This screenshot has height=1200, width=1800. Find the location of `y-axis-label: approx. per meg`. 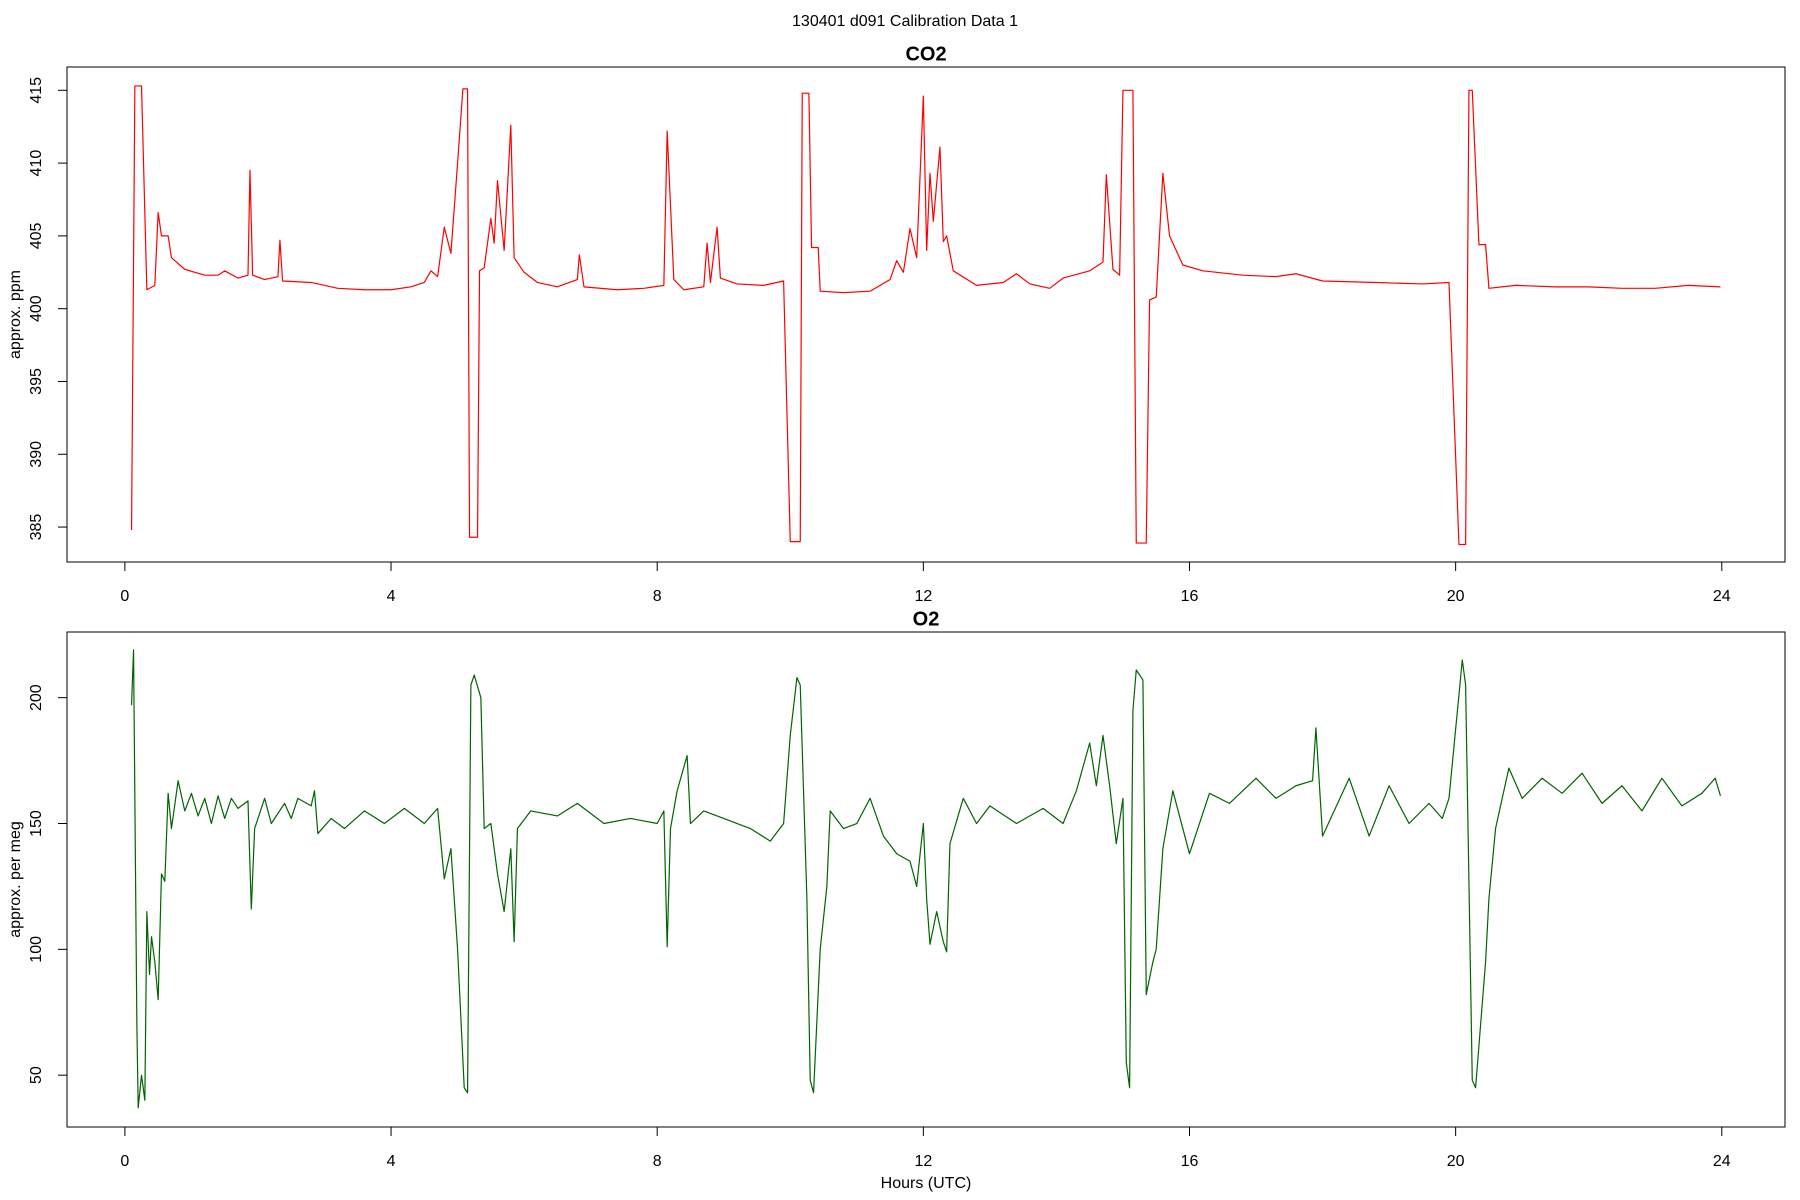

y-axis-label: approx. per meg is located at coordinates (15, 879).